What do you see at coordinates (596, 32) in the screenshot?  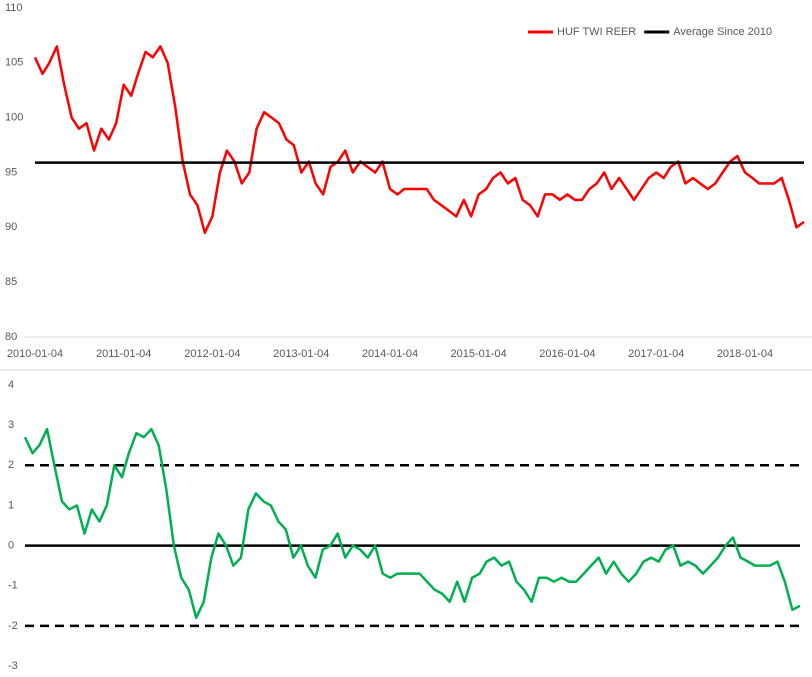 I see `legend-label: HUF TWI REER` at bounding box center [596, 32].